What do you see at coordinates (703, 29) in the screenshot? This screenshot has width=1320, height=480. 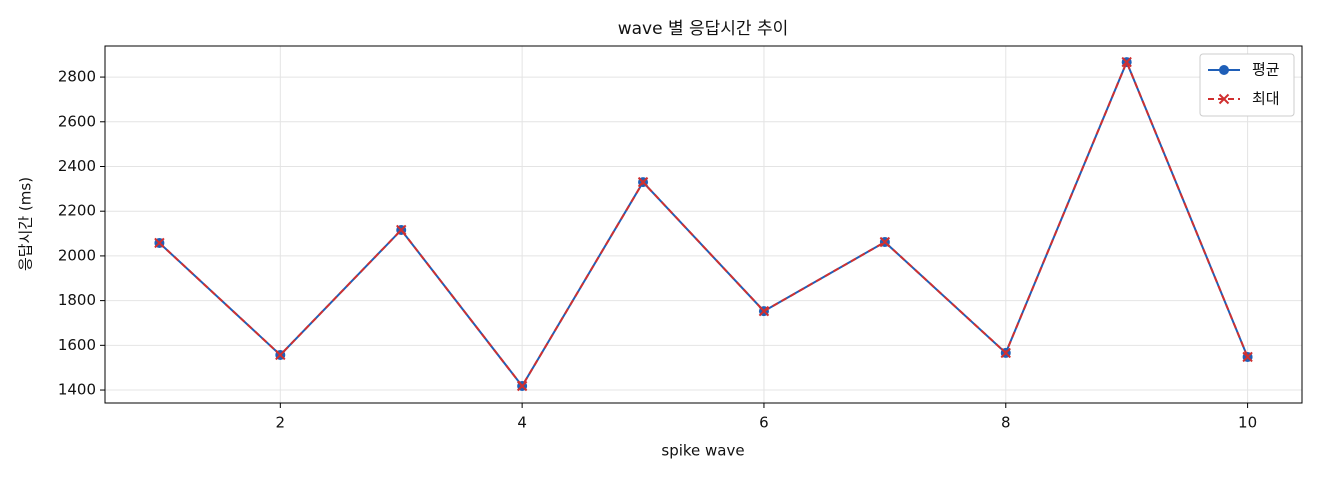 I see `chart-title: wave 별 응답시간 추이` at bounding box center [703, 29].